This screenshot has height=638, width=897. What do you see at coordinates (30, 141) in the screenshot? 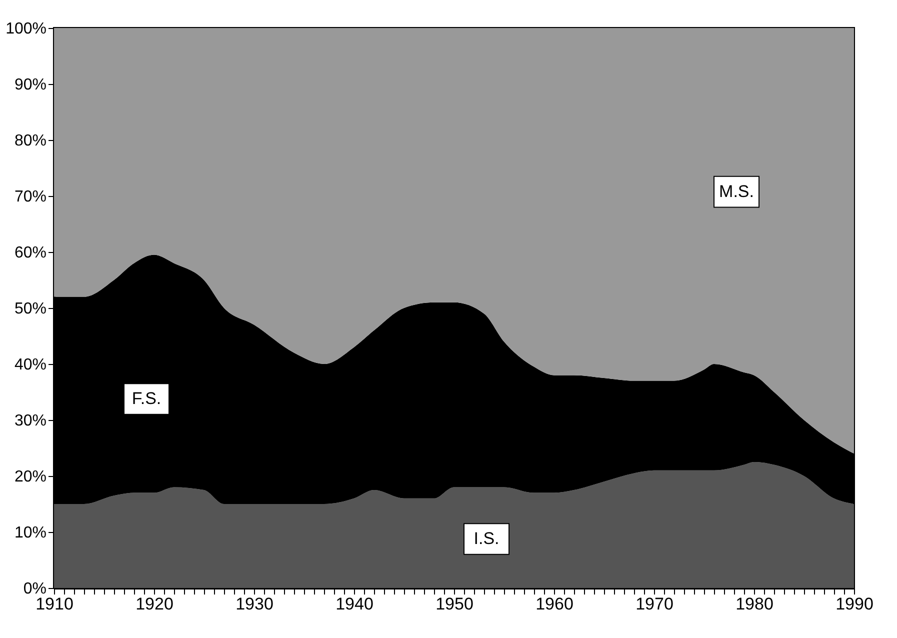
I see `y-tick-label: 80%` at bounding box center [30, 141].